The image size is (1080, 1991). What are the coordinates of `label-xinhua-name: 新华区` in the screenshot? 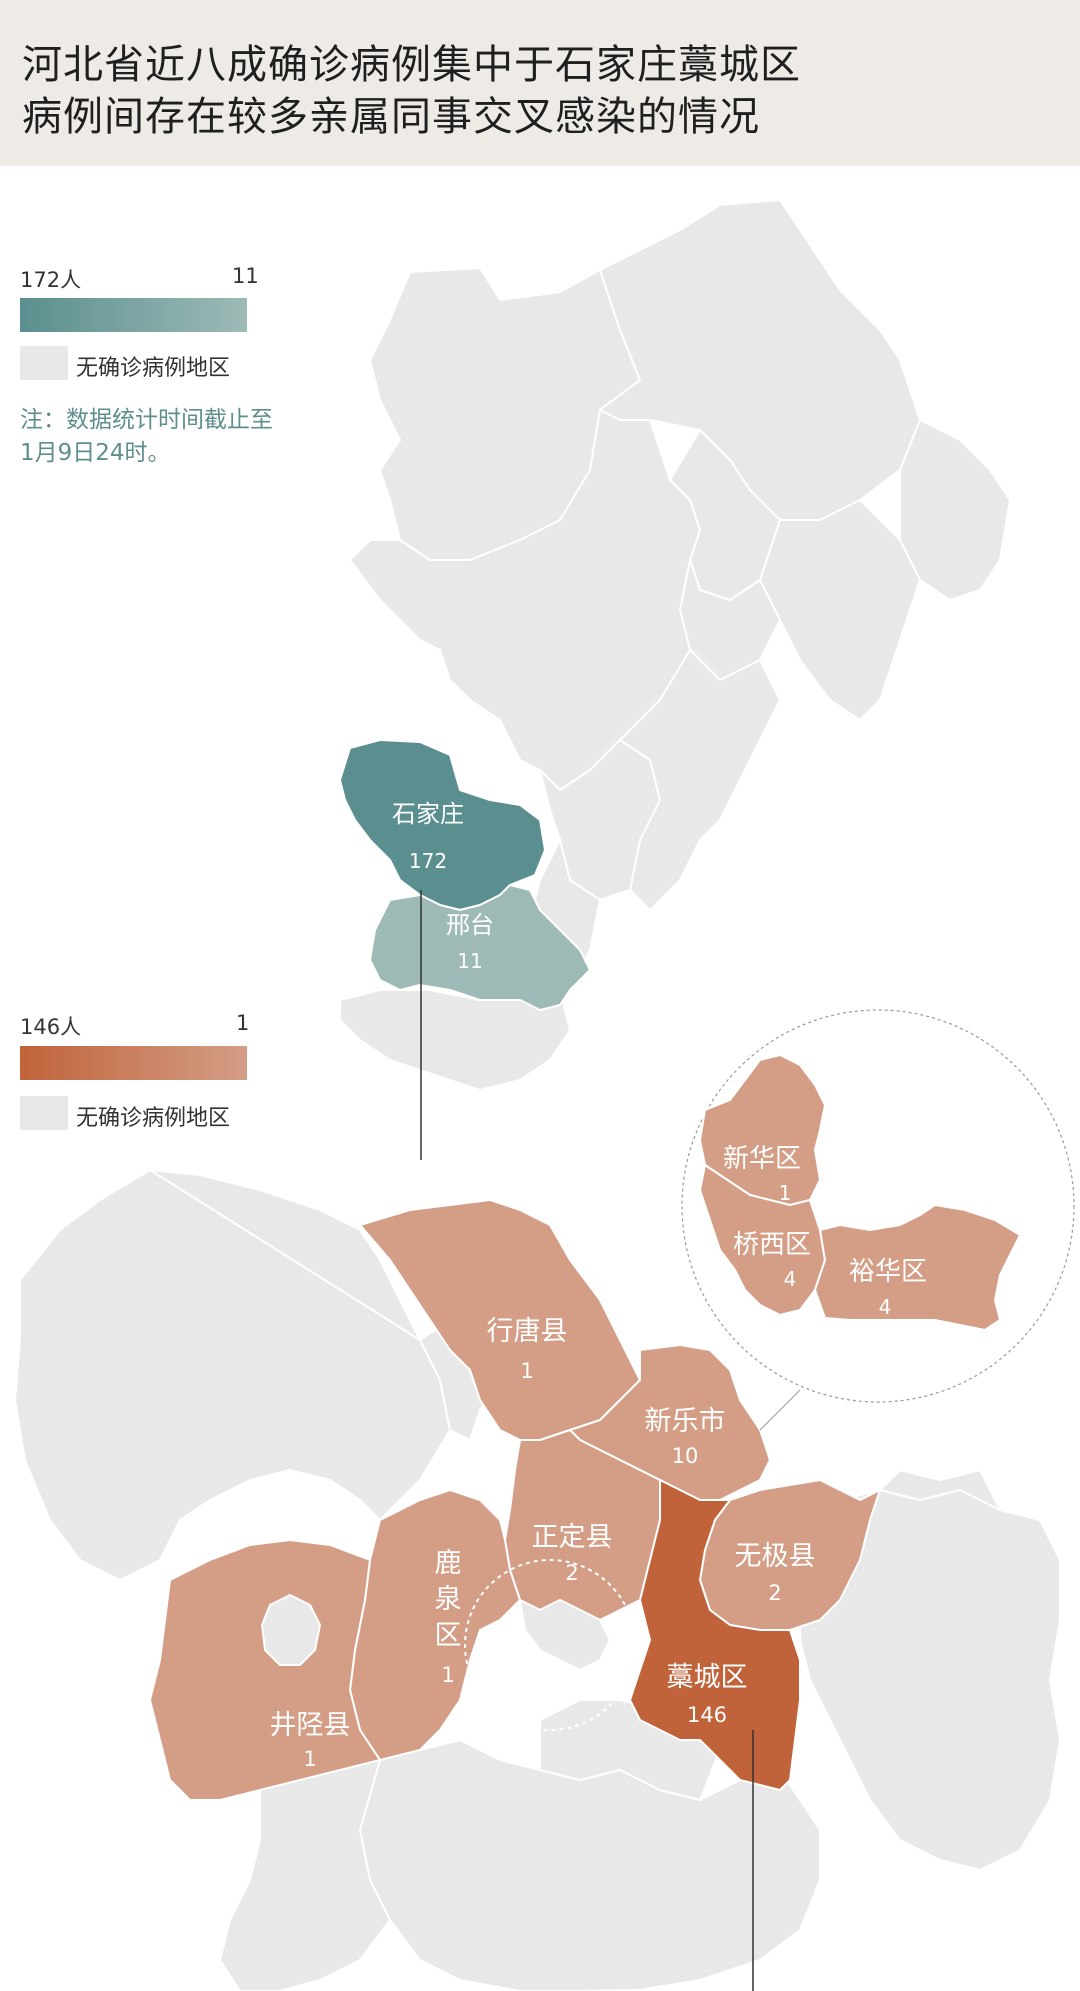 It's located at (762, 1159).